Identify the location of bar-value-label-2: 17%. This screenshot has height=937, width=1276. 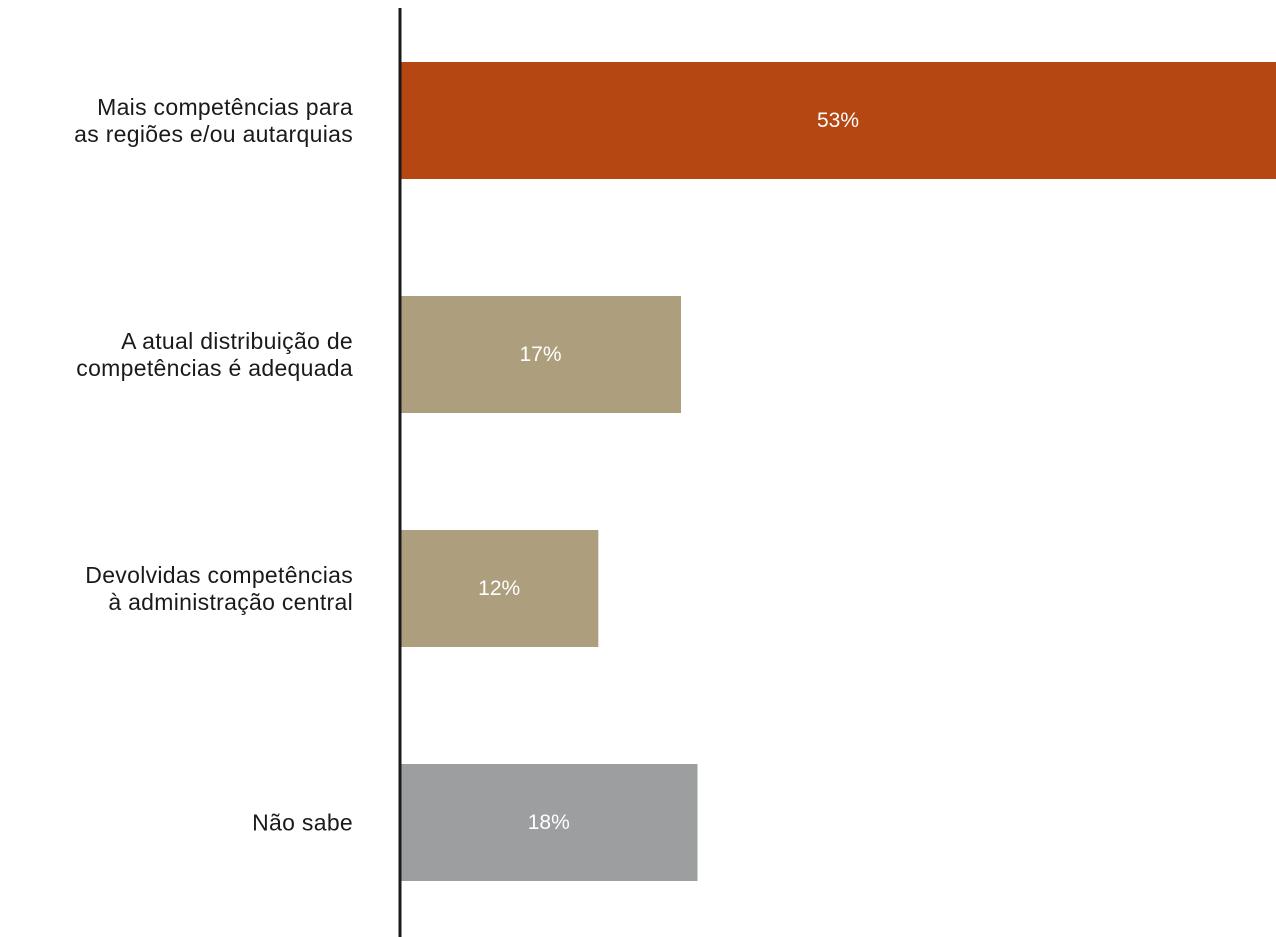
(540, 354).